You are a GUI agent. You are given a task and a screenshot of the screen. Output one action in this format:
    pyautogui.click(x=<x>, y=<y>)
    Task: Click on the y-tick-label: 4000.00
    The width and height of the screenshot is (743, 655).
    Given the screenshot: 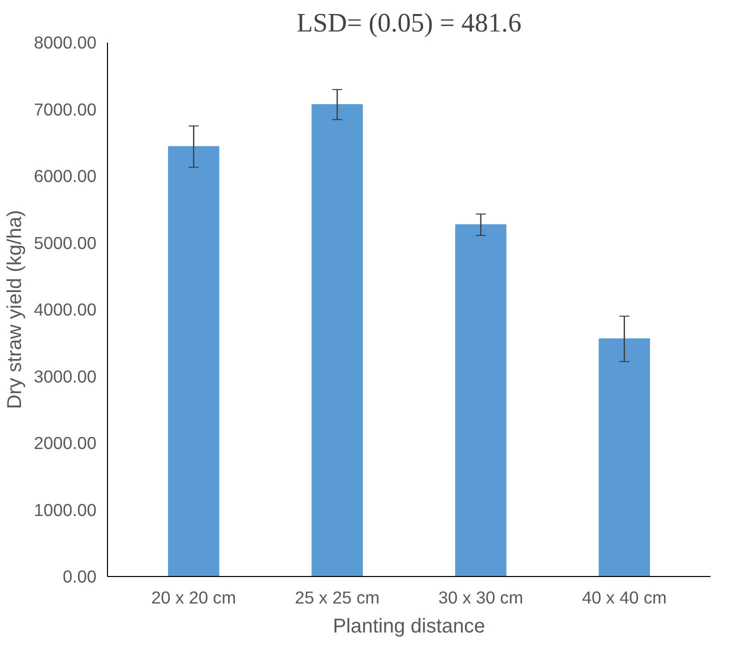 What is the action you would take?
    pyautogui.click(x=65, y=310)
    